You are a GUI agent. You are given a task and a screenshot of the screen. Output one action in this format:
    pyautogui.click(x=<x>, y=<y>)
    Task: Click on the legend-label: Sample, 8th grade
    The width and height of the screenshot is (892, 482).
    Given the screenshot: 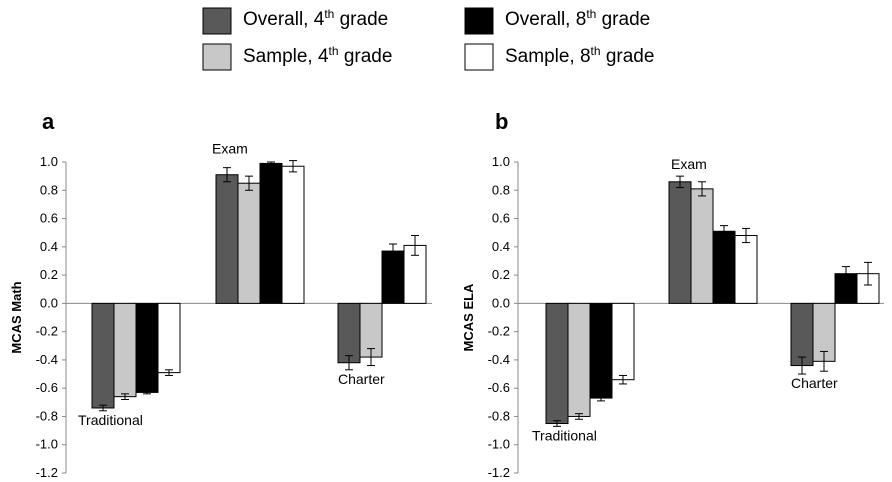 What is the action you would take?
    pyautogui.click(x=579, y=55)
    